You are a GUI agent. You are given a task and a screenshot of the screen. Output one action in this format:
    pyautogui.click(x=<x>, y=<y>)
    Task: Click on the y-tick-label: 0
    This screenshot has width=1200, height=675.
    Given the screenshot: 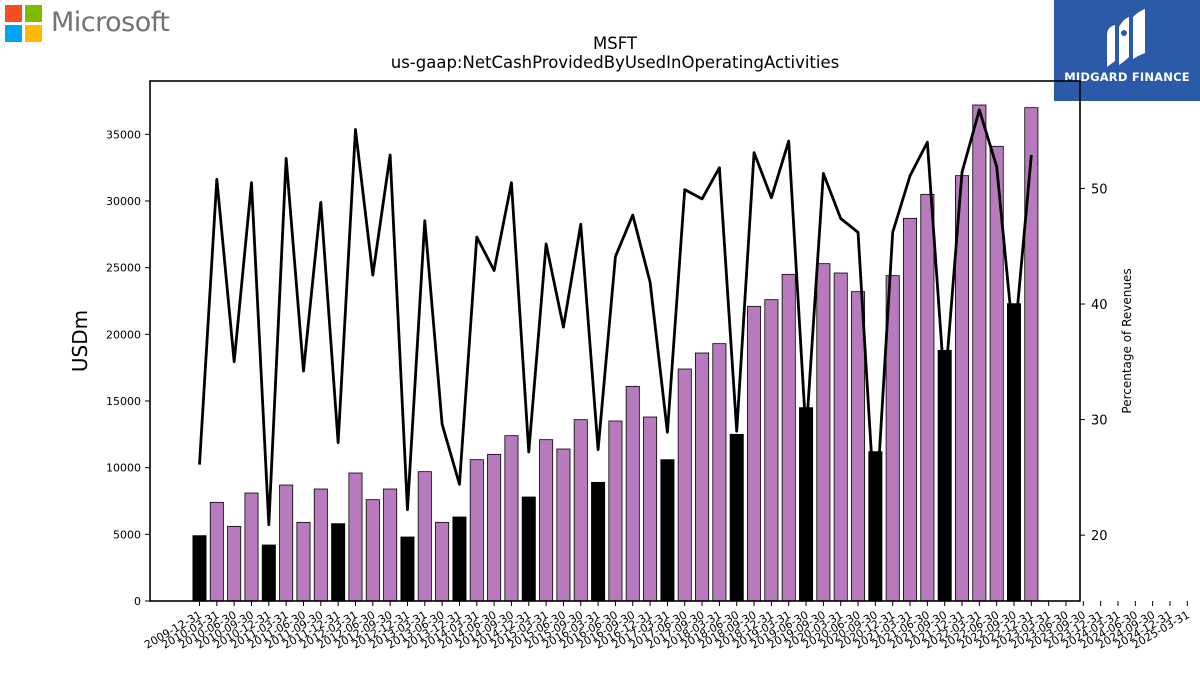 What is the action you would take?
    pyautogui.click(x=137, y=601)
    